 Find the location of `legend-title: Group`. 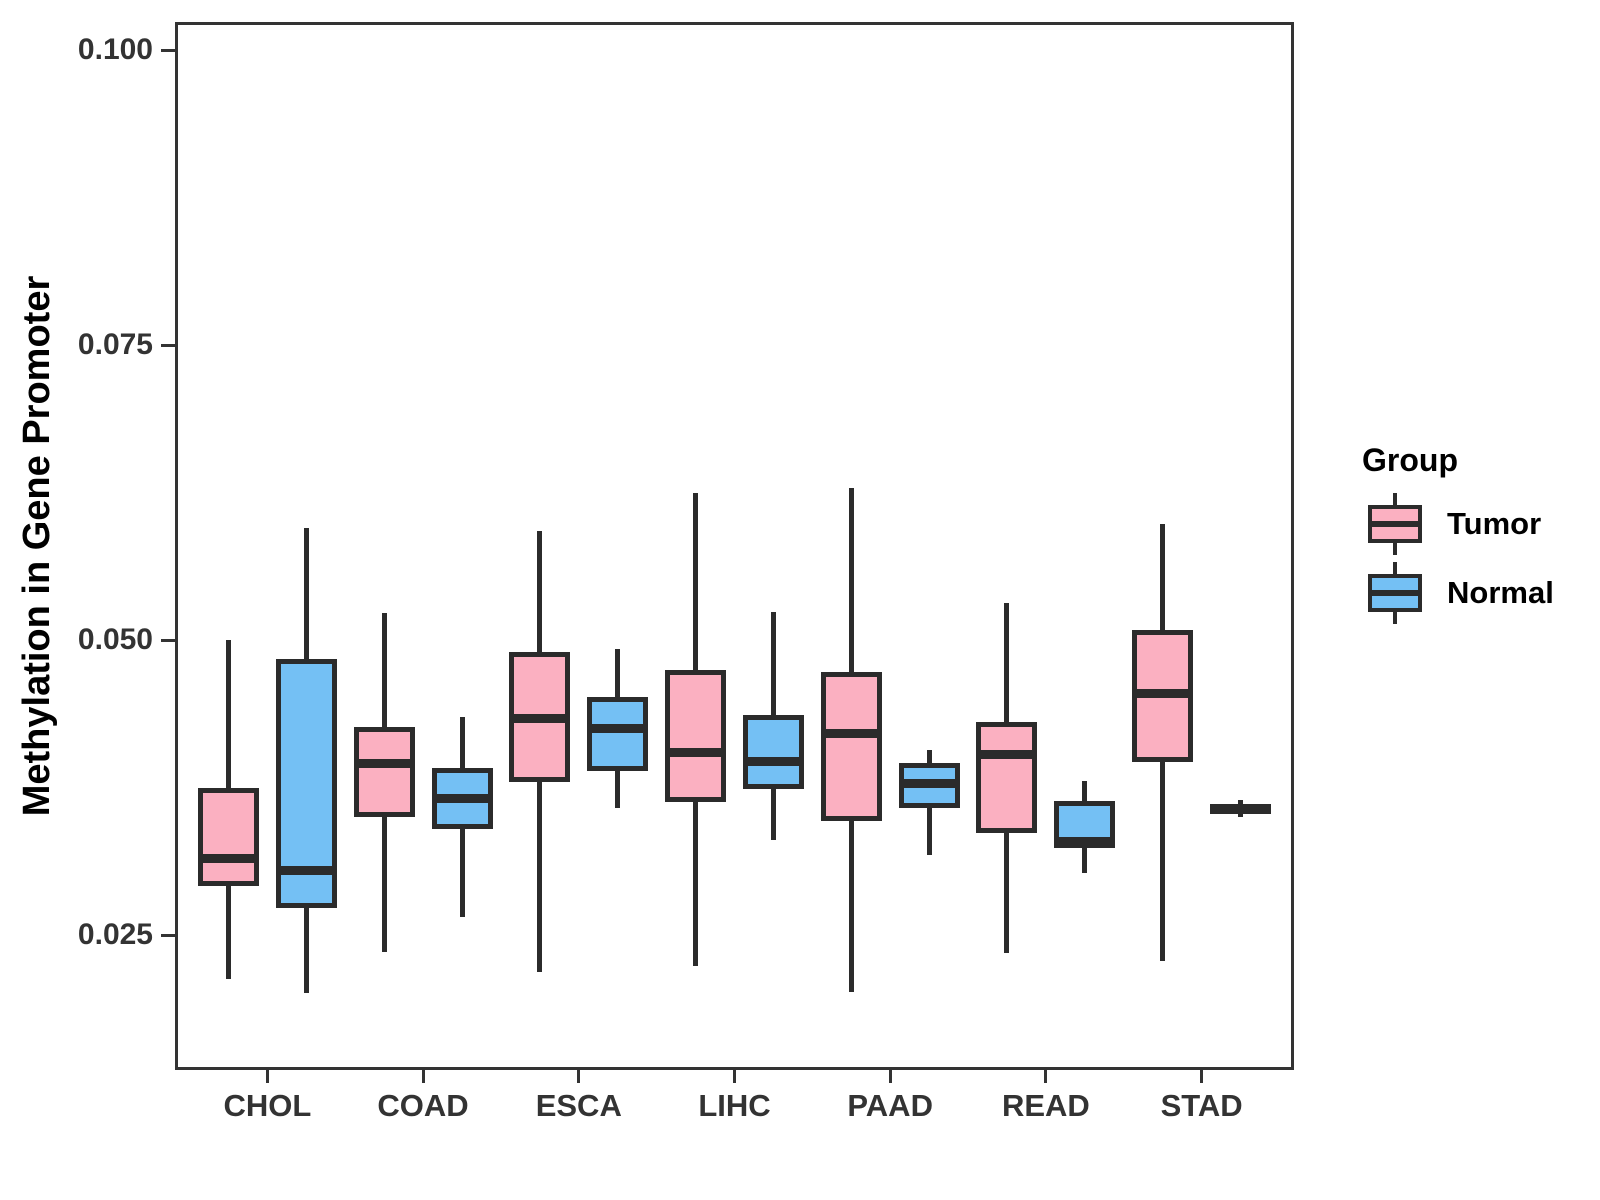

legend-title: Group is located at coordinates (1410, 460).